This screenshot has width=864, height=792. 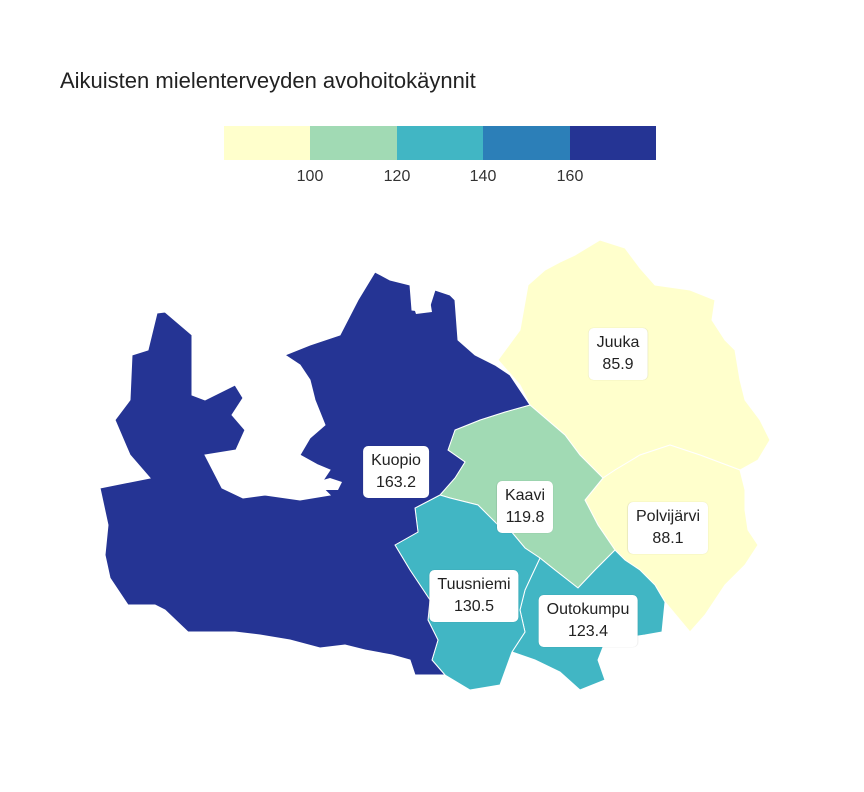 I want to click on region-value: 163.2, so click(x=396, y=482).